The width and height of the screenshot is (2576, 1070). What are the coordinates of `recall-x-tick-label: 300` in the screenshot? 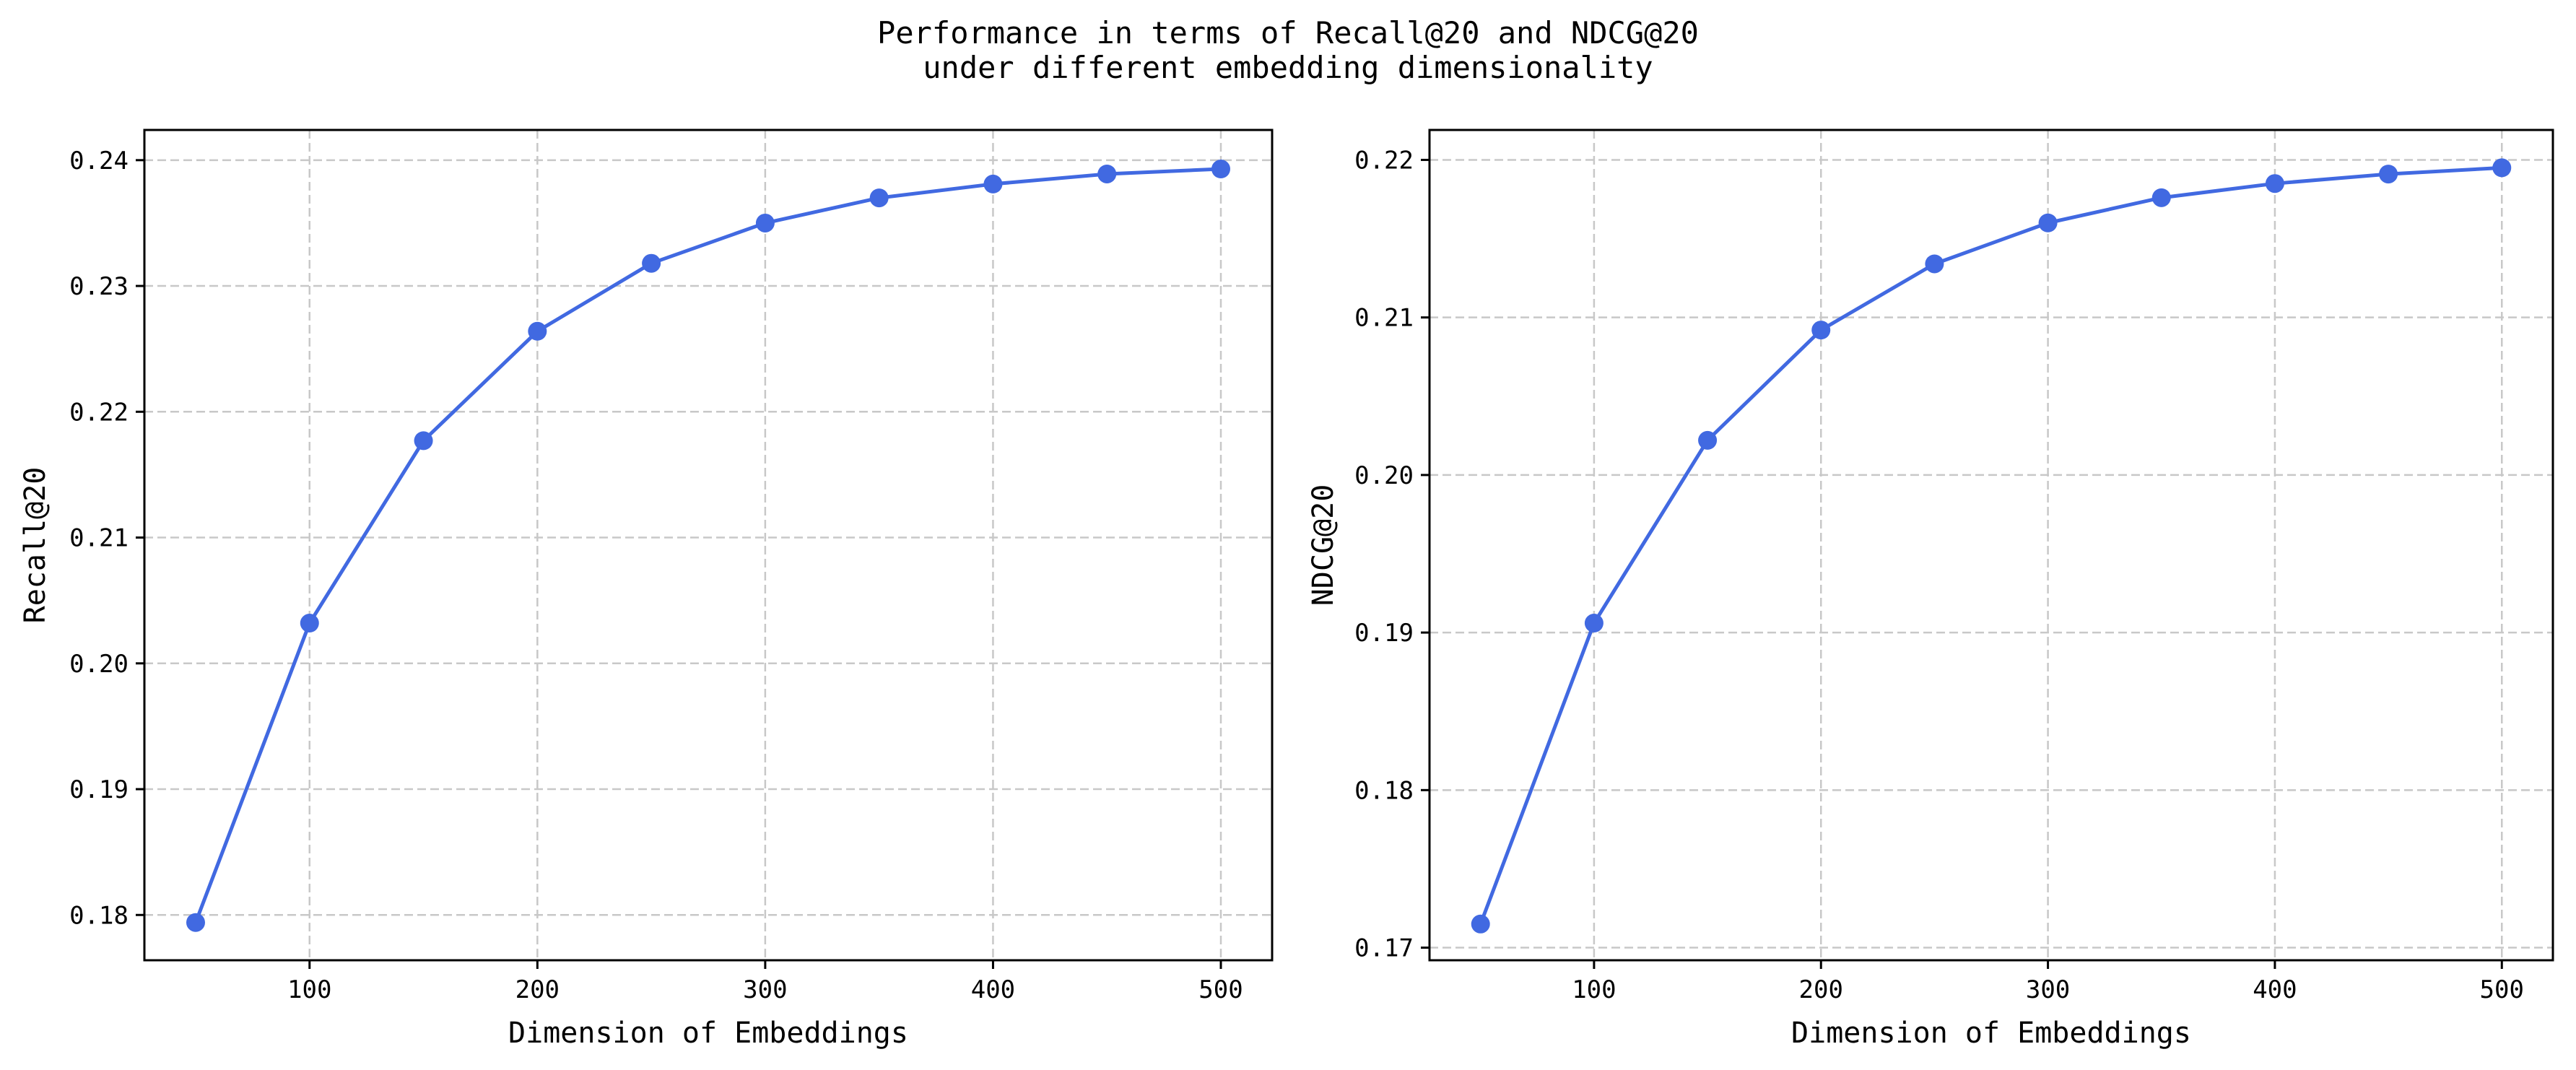 It's located at (765, 989).